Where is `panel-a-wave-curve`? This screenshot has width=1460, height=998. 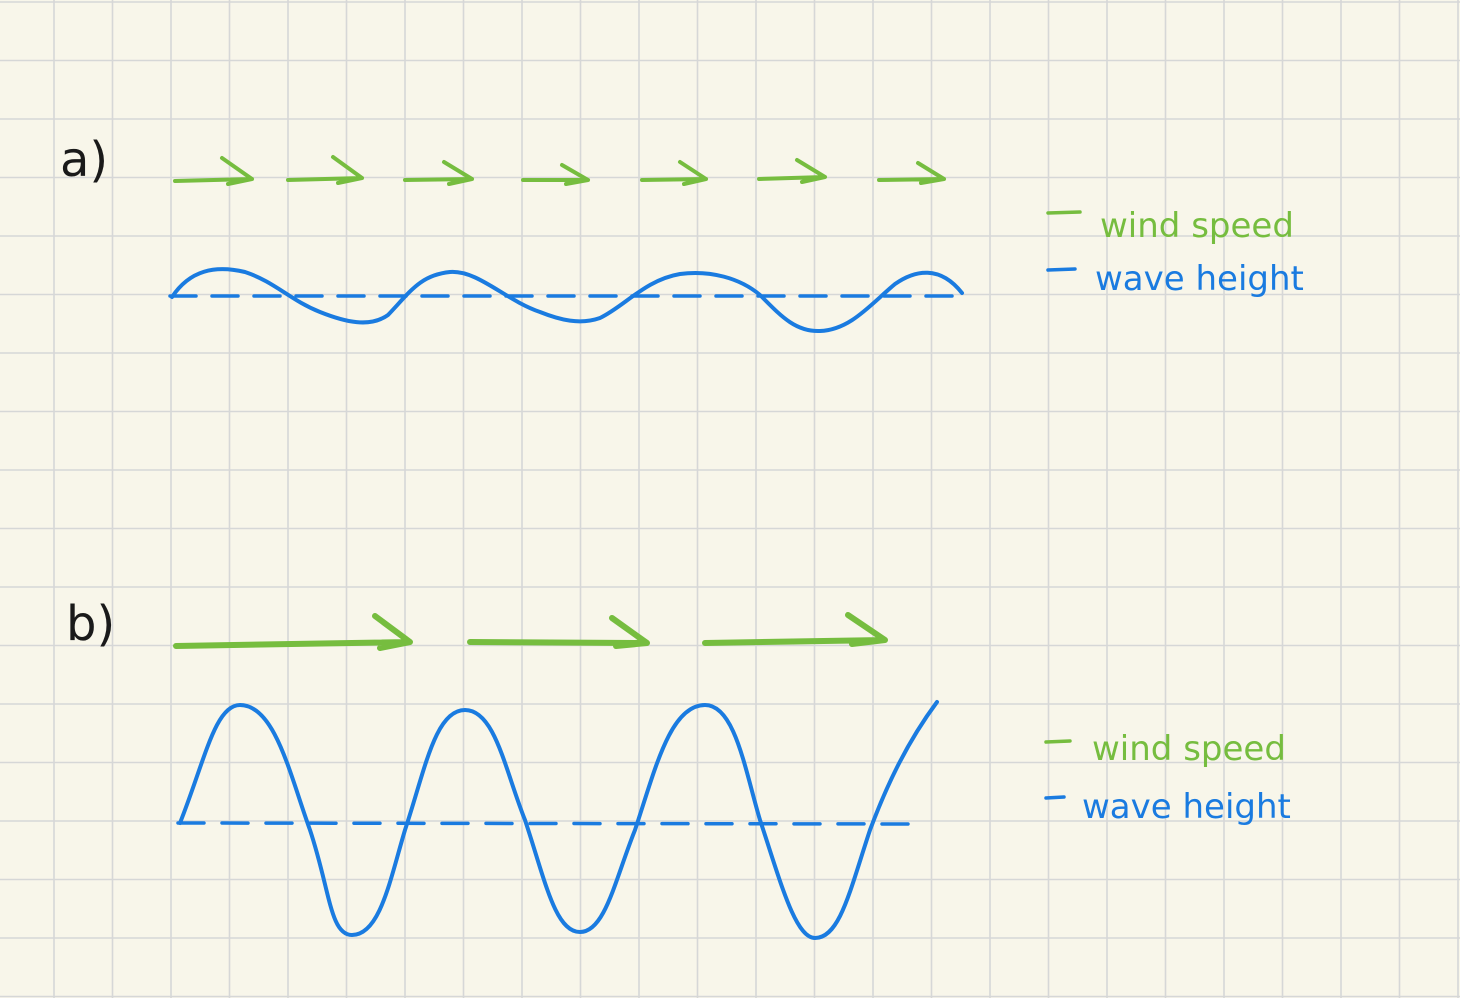
panel-a-wave-curve is located at coordinates (567, 300).